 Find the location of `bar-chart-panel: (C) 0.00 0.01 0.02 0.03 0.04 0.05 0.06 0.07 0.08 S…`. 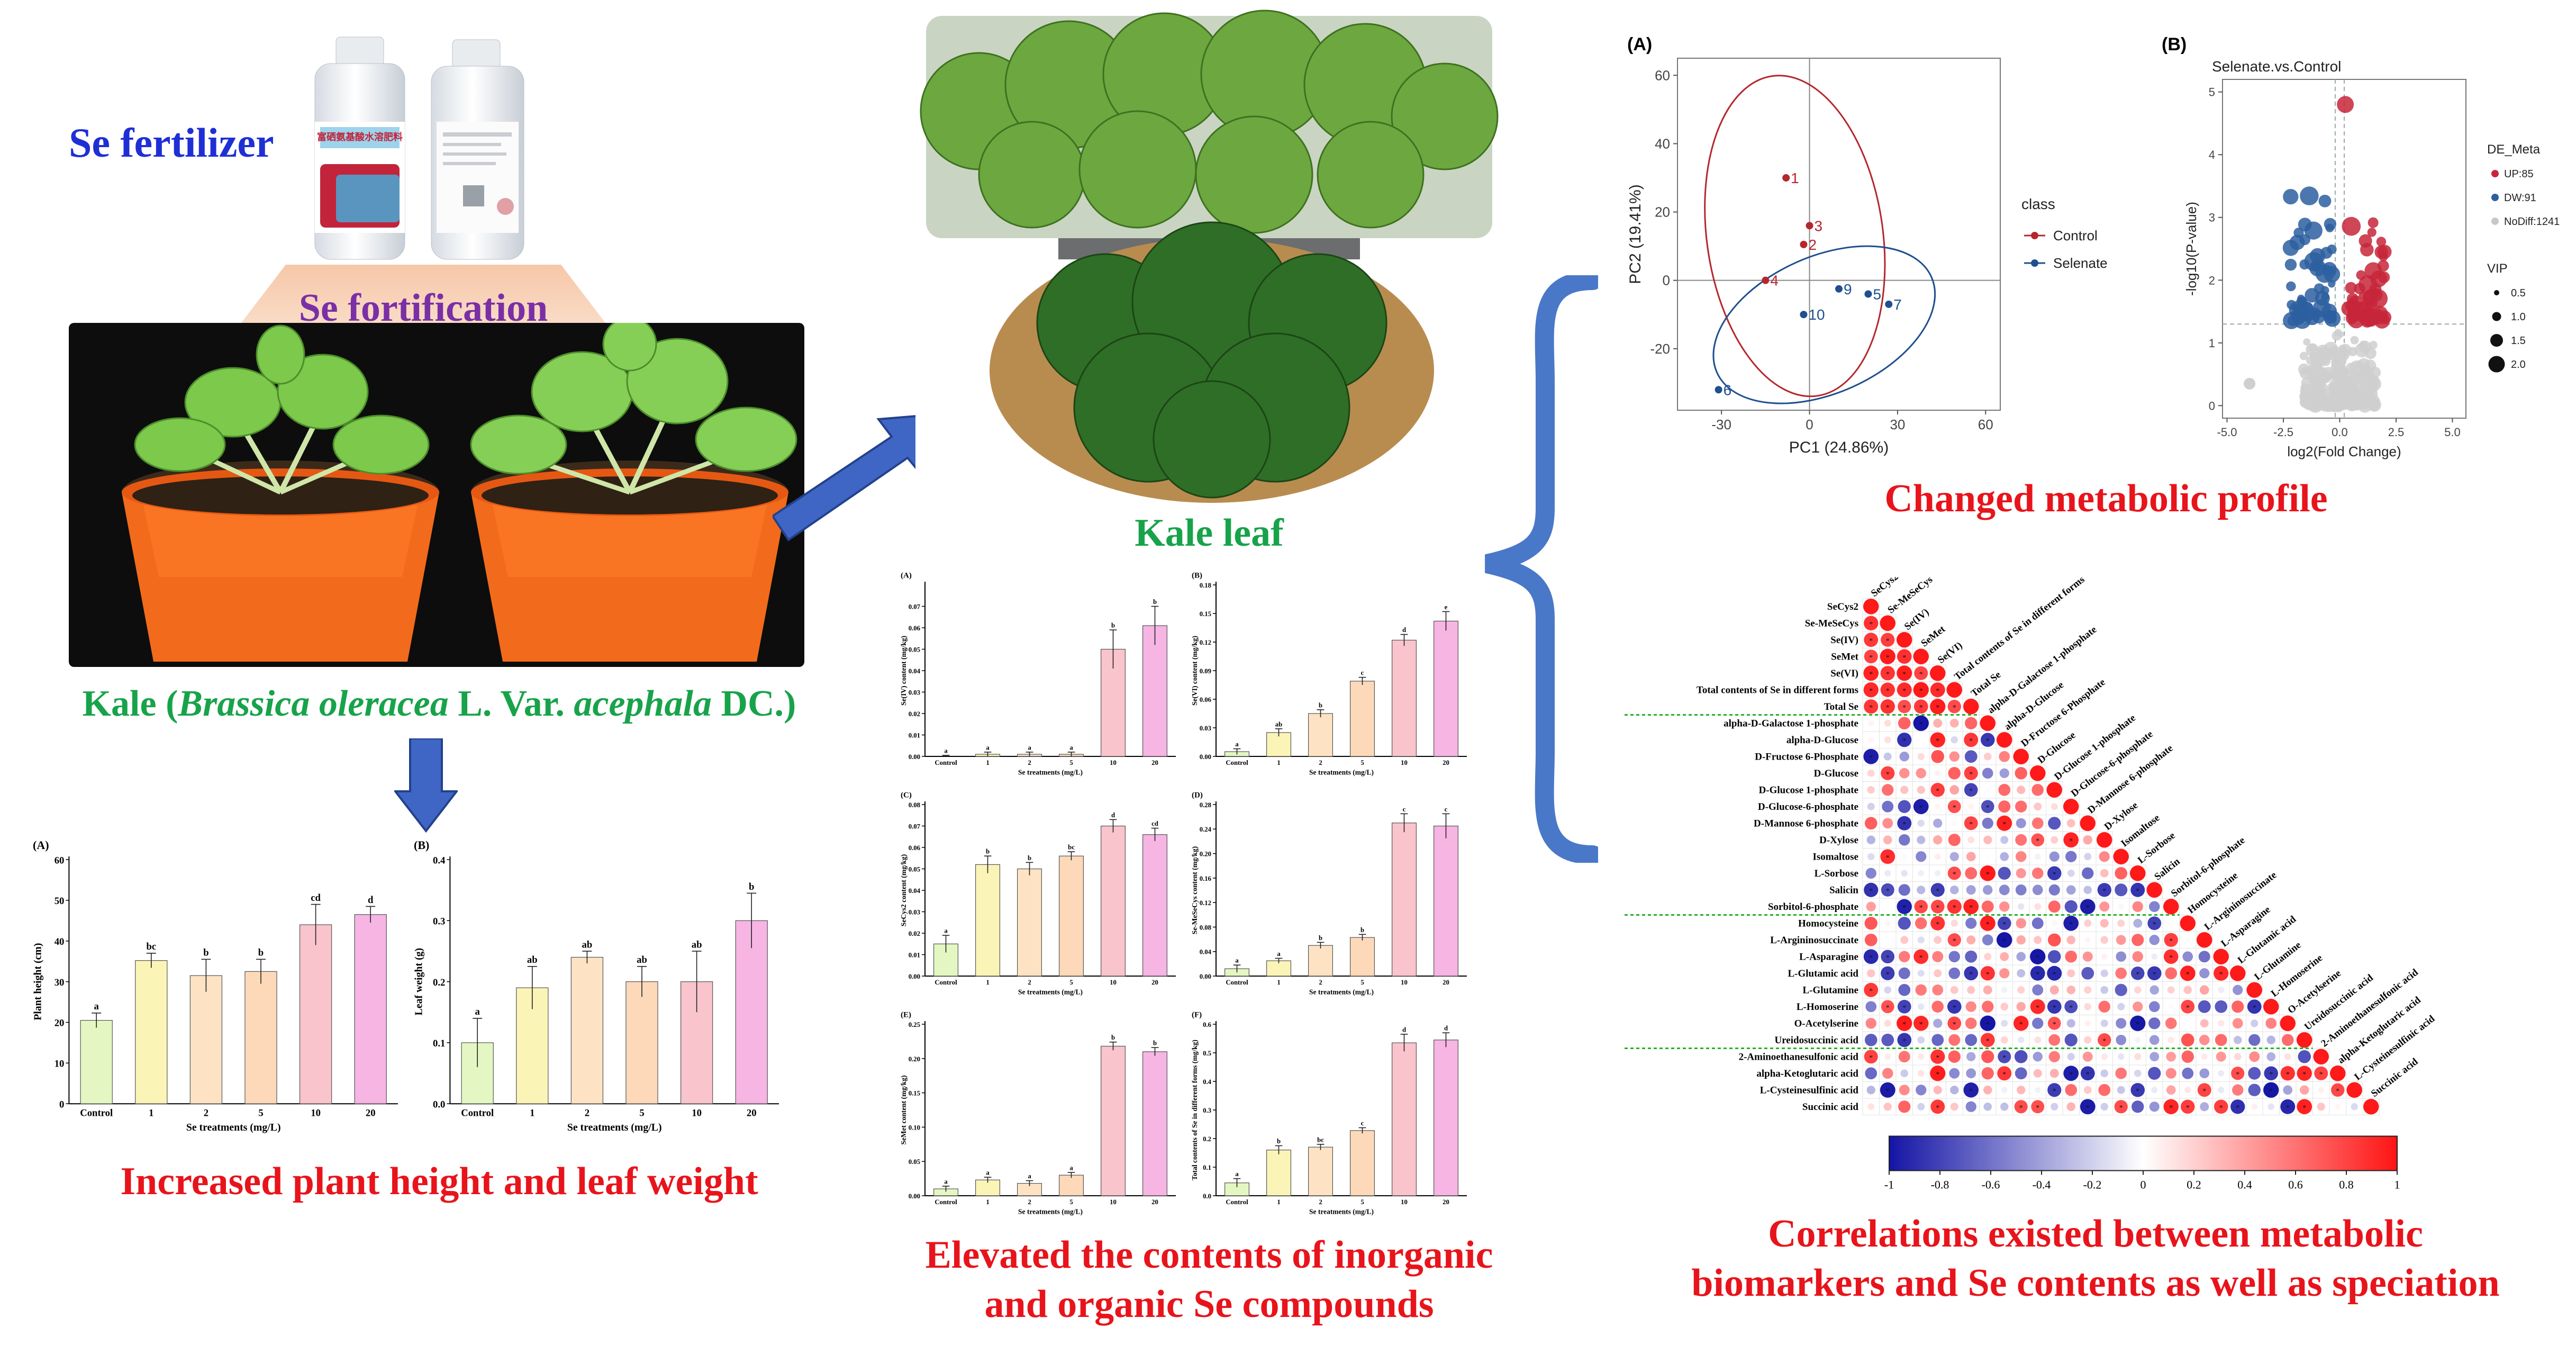

bar-chart-panel: (C) 0.00 0.01 0.02 0.03 0.04 0.05 0.06 0.07 0.08 S… is located at coordinates (1038, 893).